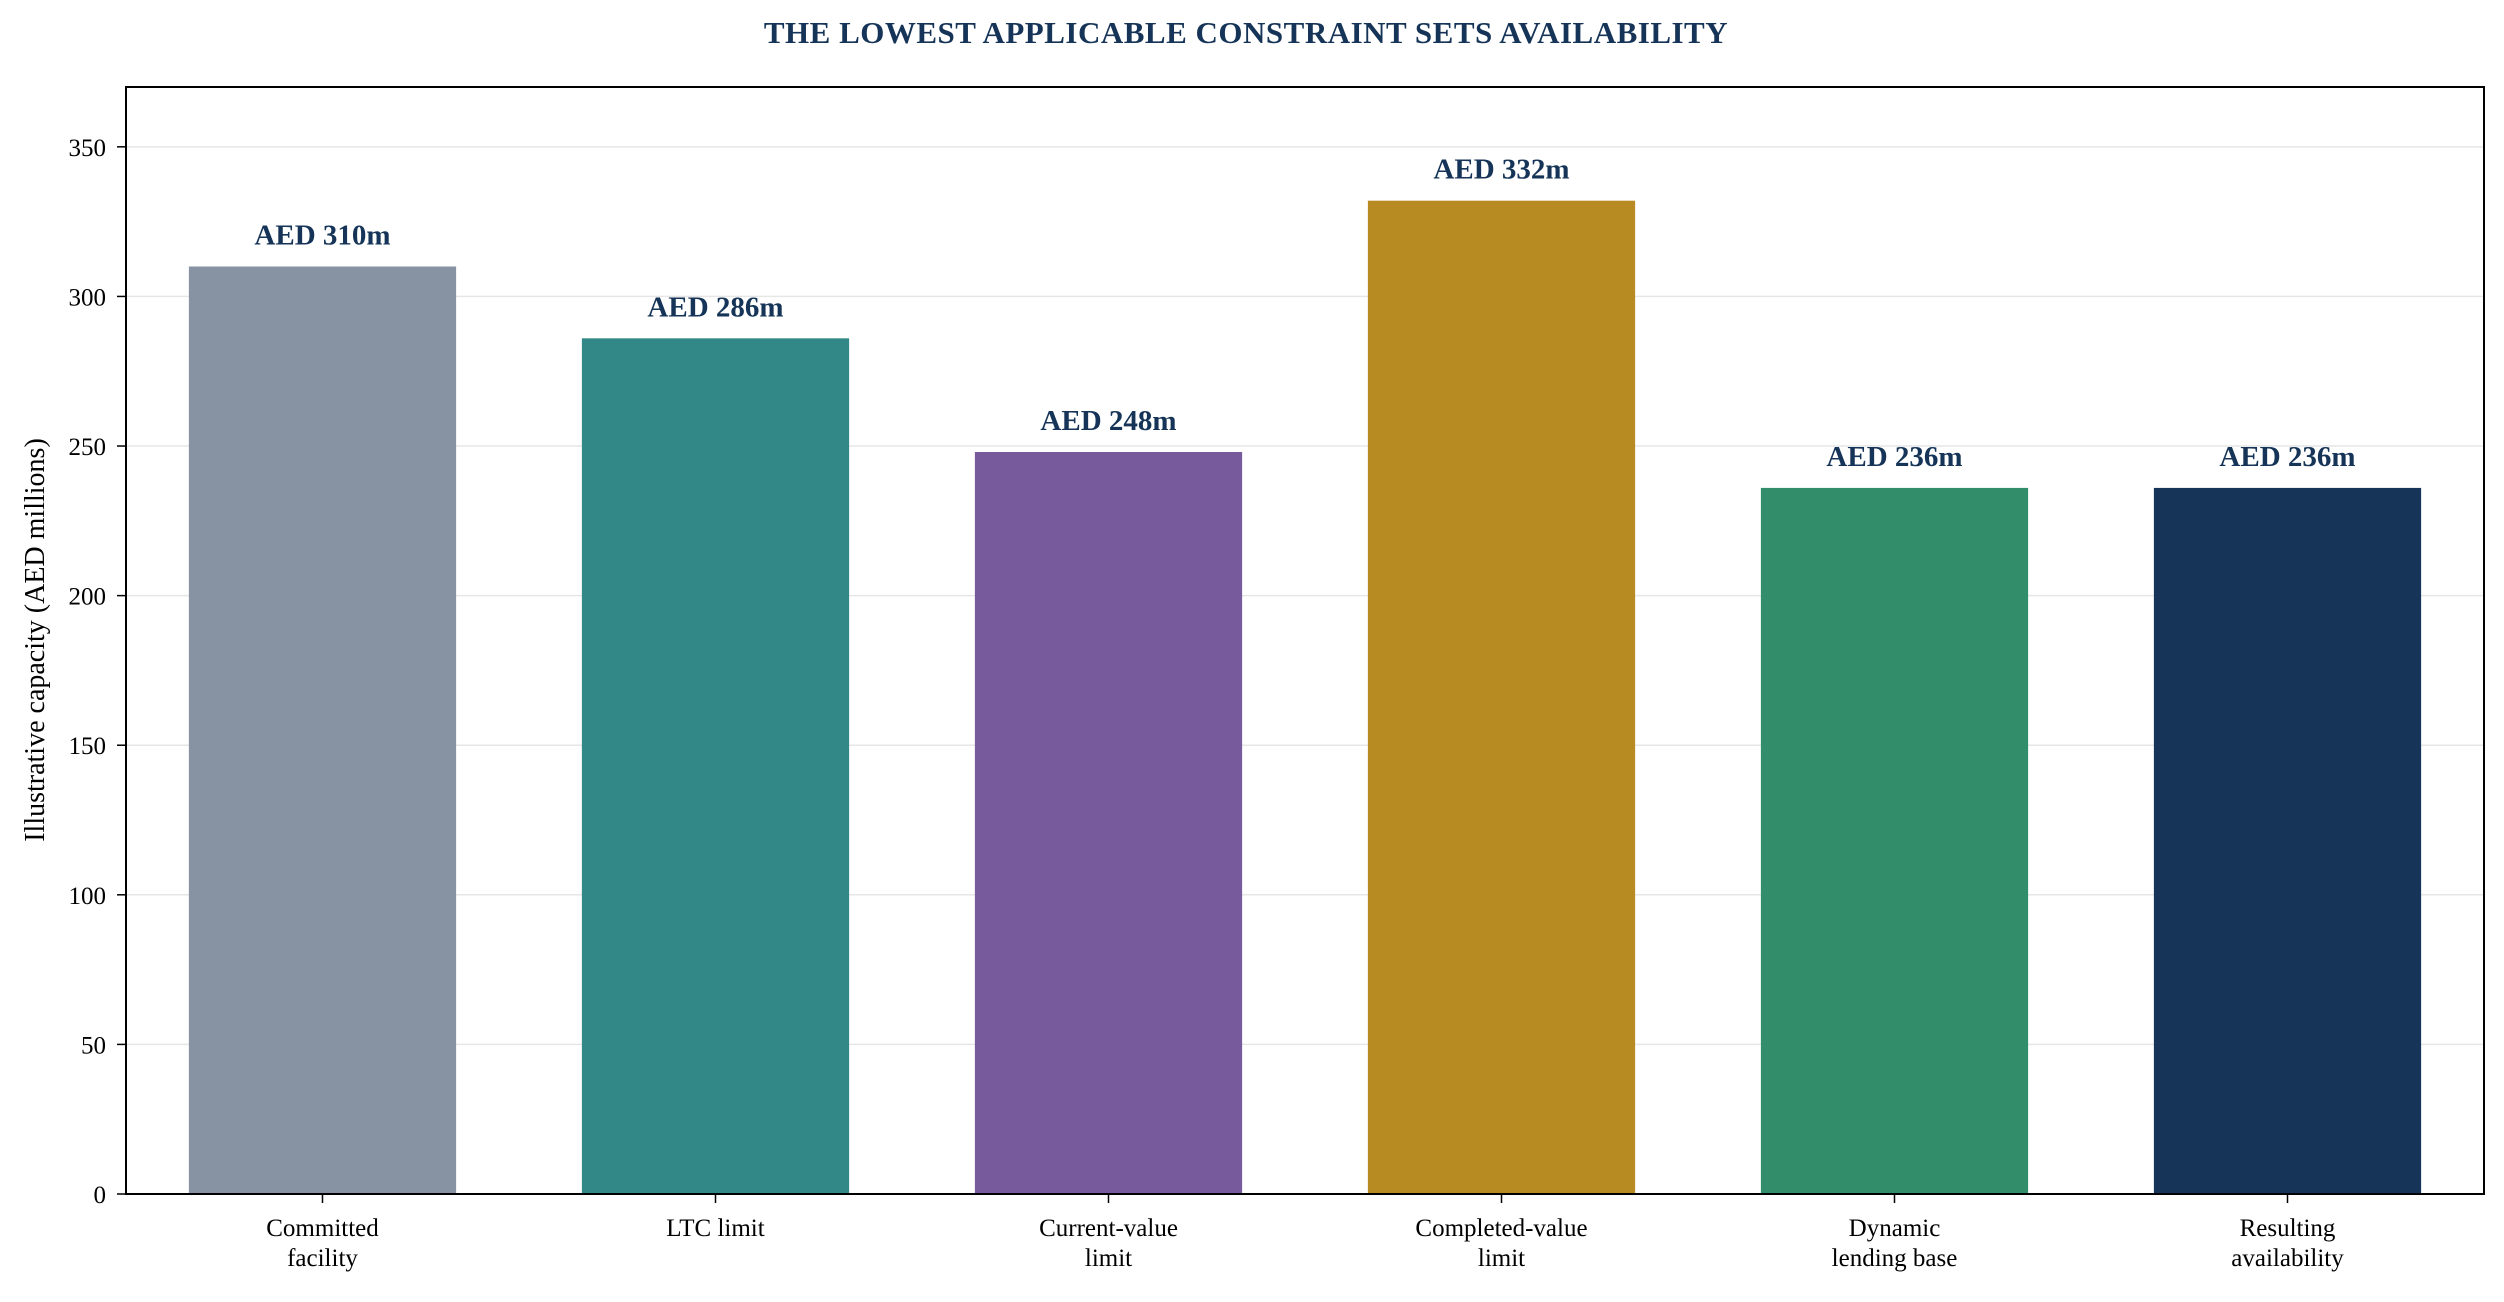 This screenshot has height=1302, width=2504. What do you see at coordinates (88, 746) in the screenshot?
I see `y-tick-label: 150` at bounding box center [88, 746].